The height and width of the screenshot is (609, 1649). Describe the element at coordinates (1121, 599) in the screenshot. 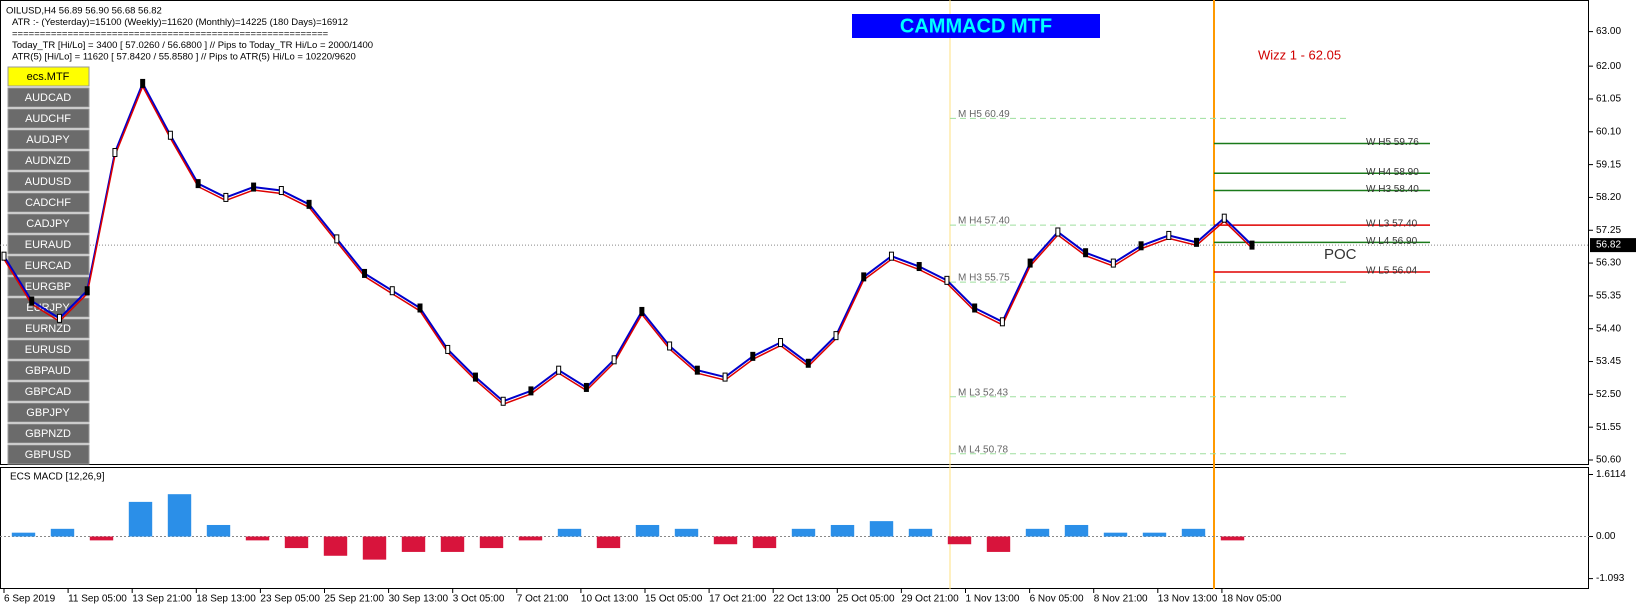

I see `time-tick-label: 8 Nov 21:00` at that location.